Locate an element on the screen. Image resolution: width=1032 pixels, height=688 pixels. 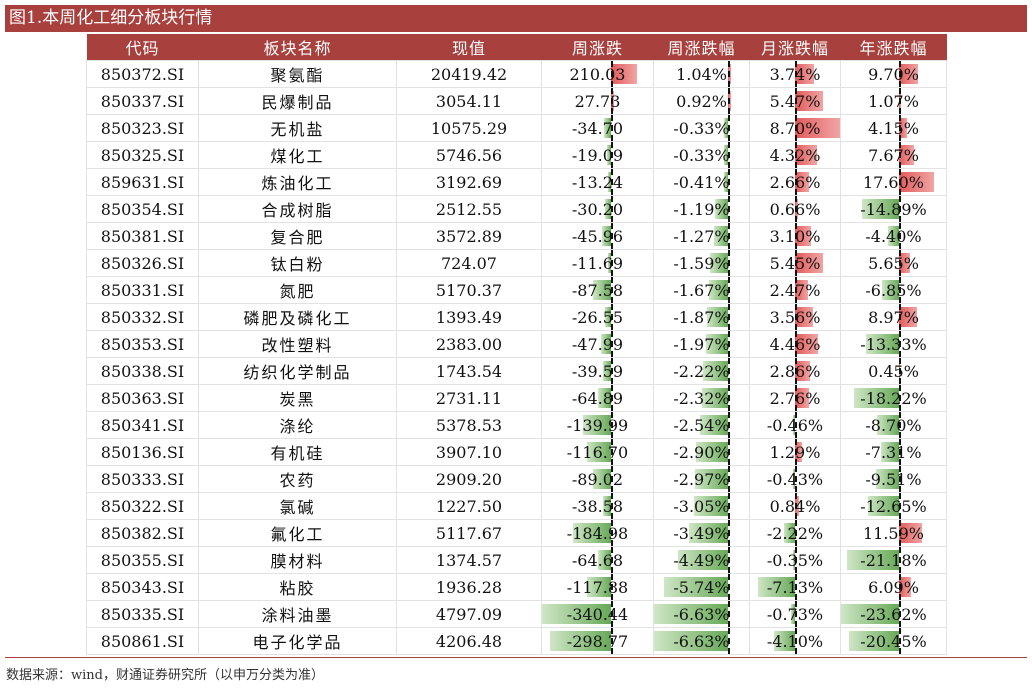
current-value-cell-text: 5746.56 is located at coordinates (469, 155).